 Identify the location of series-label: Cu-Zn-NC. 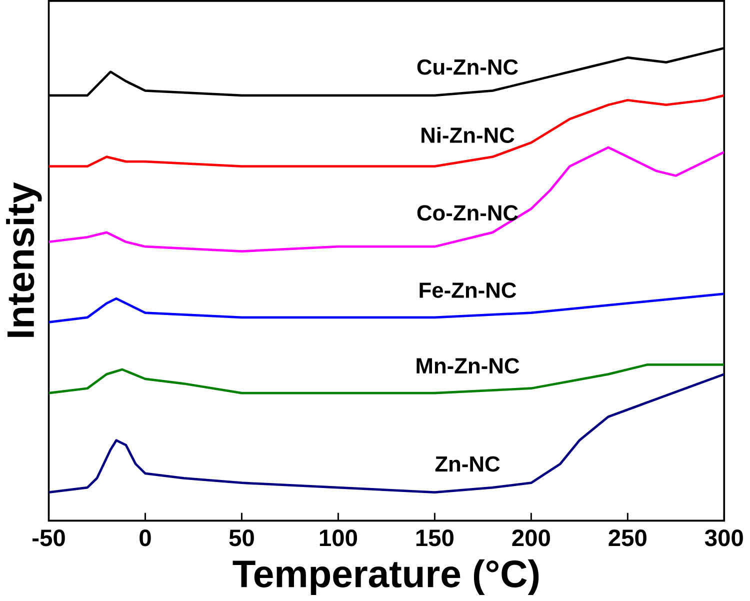
(467, 67).